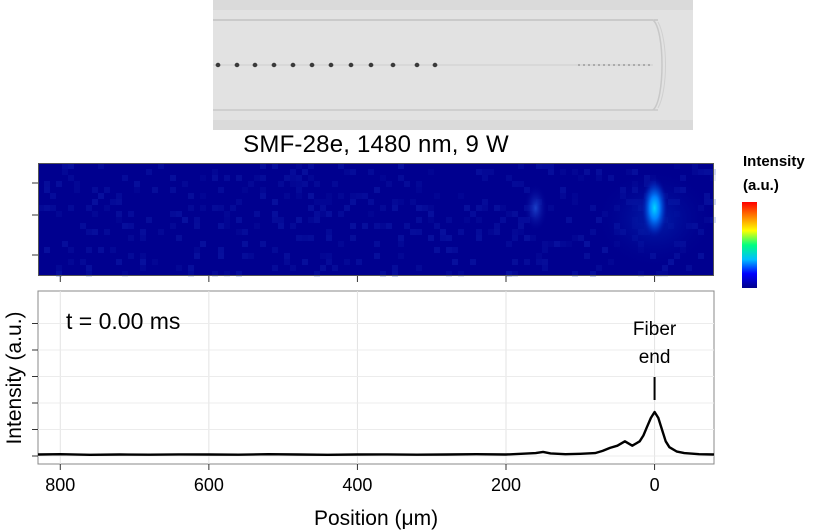  What do you see at coordinates (14, 377) in the screenshot?
I see `y-axis-label: Intensity (a.u.)` at bounding box center [14, 377].